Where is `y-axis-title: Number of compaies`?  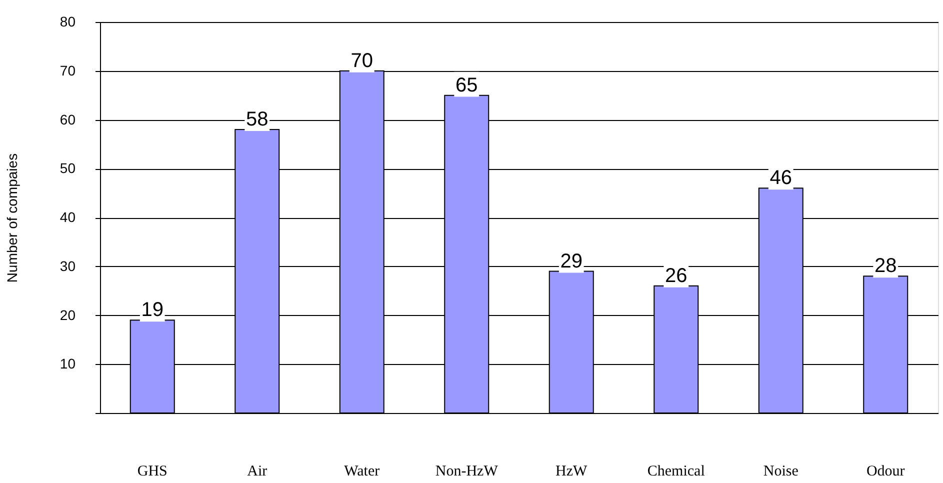
y-axis-title: Number of compaies is located at coordinates (12, 218).